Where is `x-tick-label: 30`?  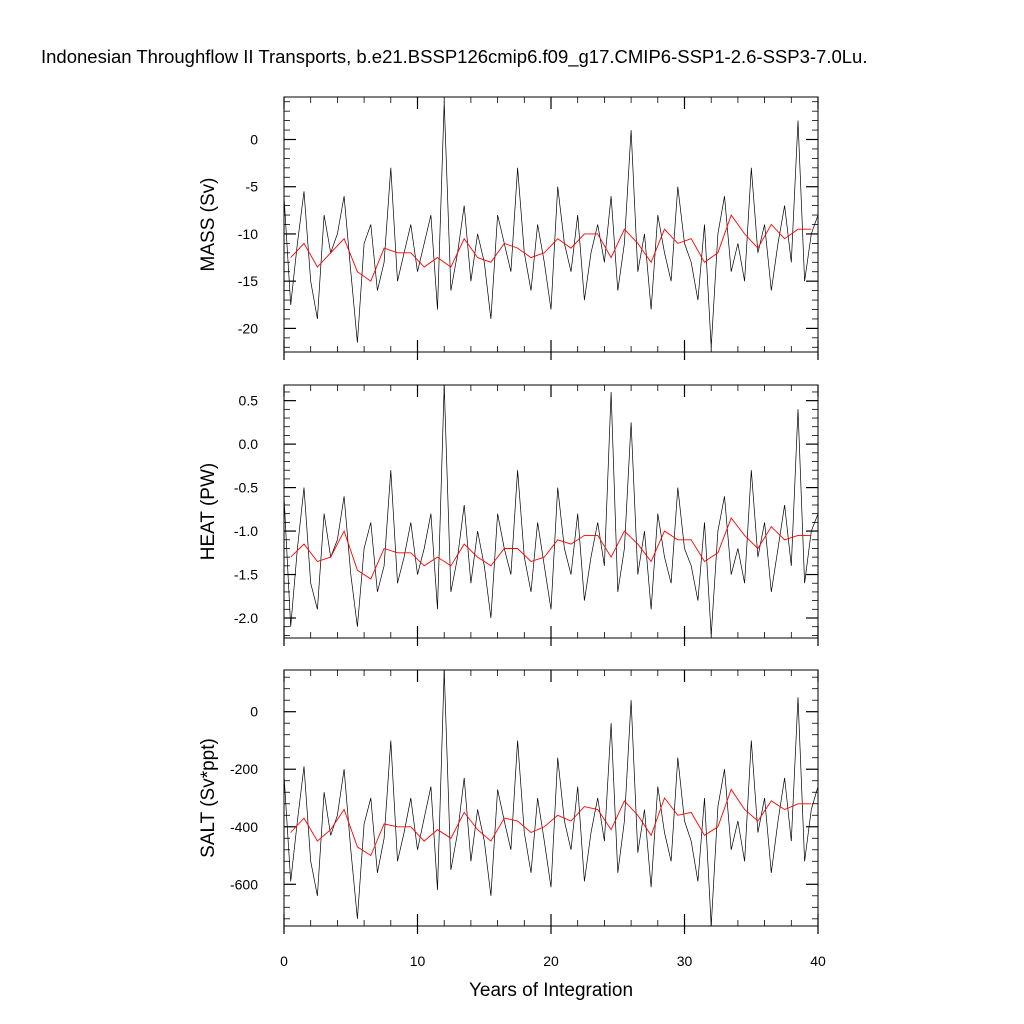 x-tick-label: 30 is located at coordinates (685, 961).